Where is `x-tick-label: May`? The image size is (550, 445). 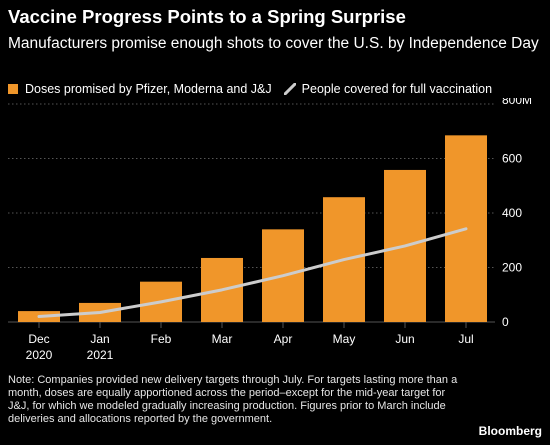 x-tick-label: May is located at coordinates (344, 339).